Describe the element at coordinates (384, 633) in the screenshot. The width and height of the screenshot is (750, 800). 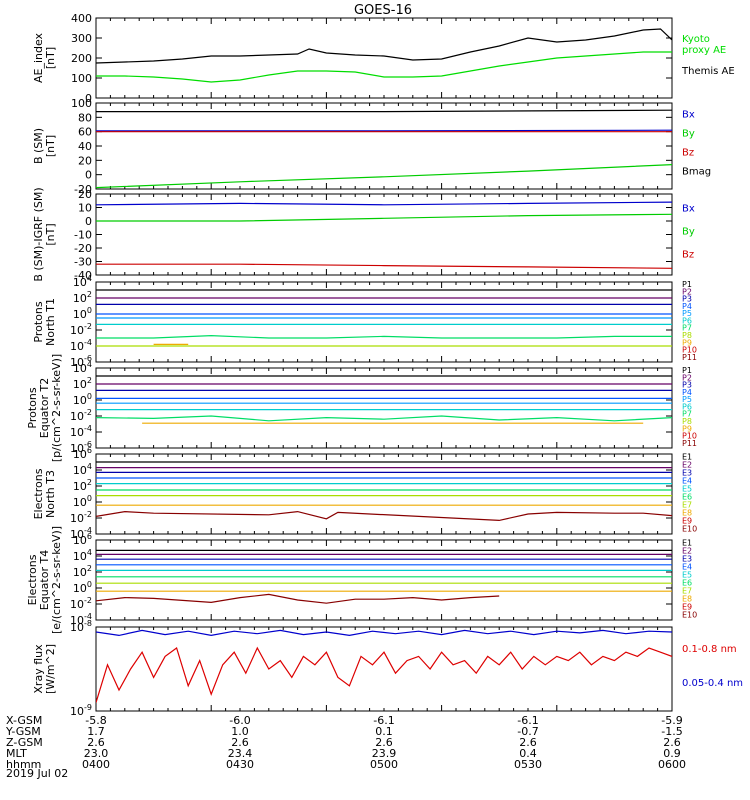
I see `series-line-0.05-0.4-nm` at that location.